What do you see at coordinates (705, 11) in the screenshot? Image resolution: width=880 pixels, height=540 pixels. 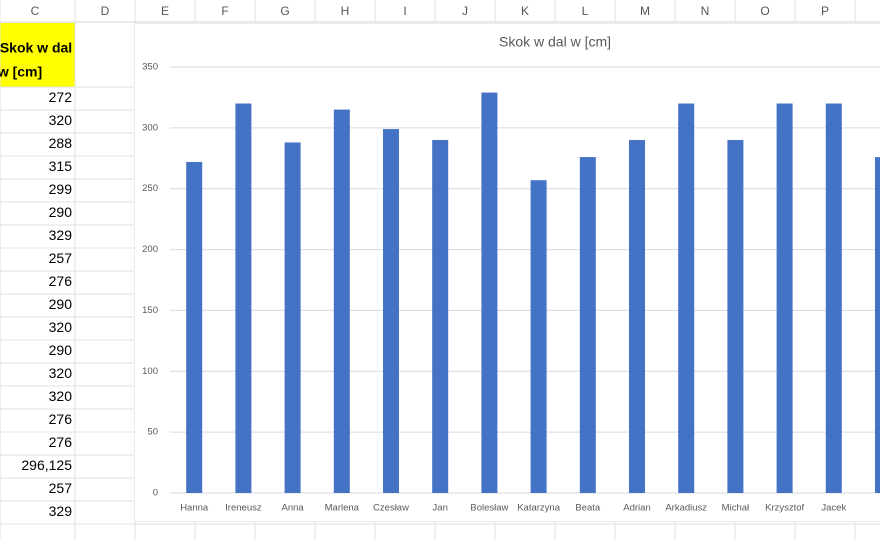 I see `column-header: N` at bounding box center [705, 11].